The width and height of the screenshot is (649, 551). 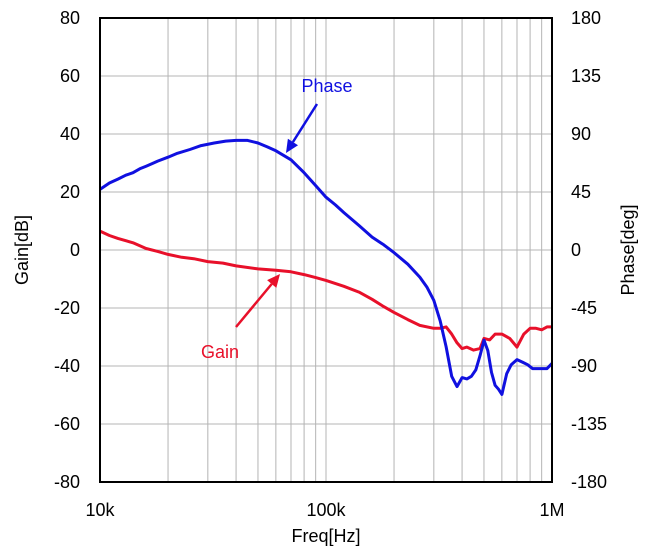 What do you see at coordinates (220, 352) in the screenshot?
I see `gain-annotation-label: Gain` at bounding box center [220, 352].